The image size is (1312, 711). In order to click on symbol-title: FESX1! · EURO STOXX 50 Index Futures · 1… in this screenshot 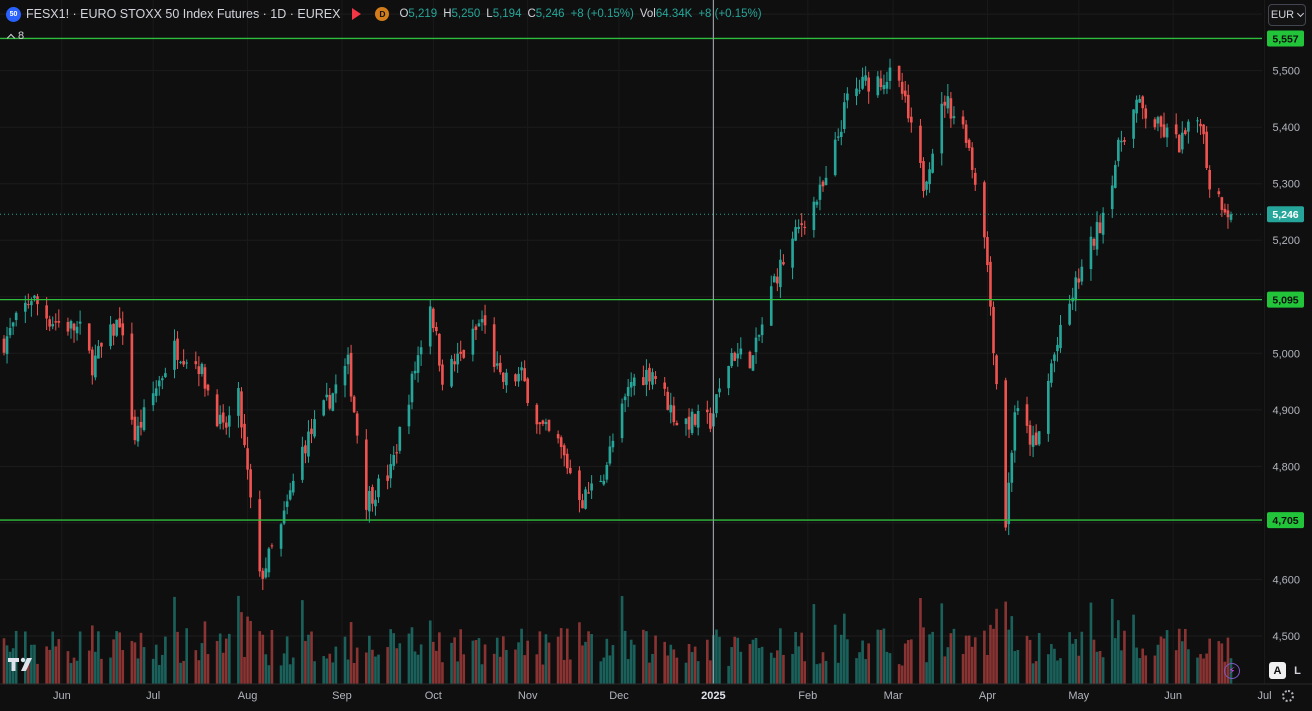, I will do `click(183, 14)`.